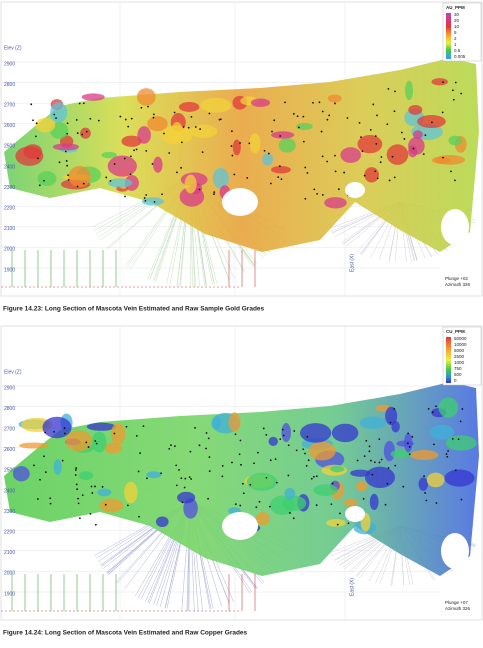 This screenshot has width=483, height=648. Describe the element at coordinates (456, 602) in the screenshot. I see `view-label: Plunge +07` at that location.